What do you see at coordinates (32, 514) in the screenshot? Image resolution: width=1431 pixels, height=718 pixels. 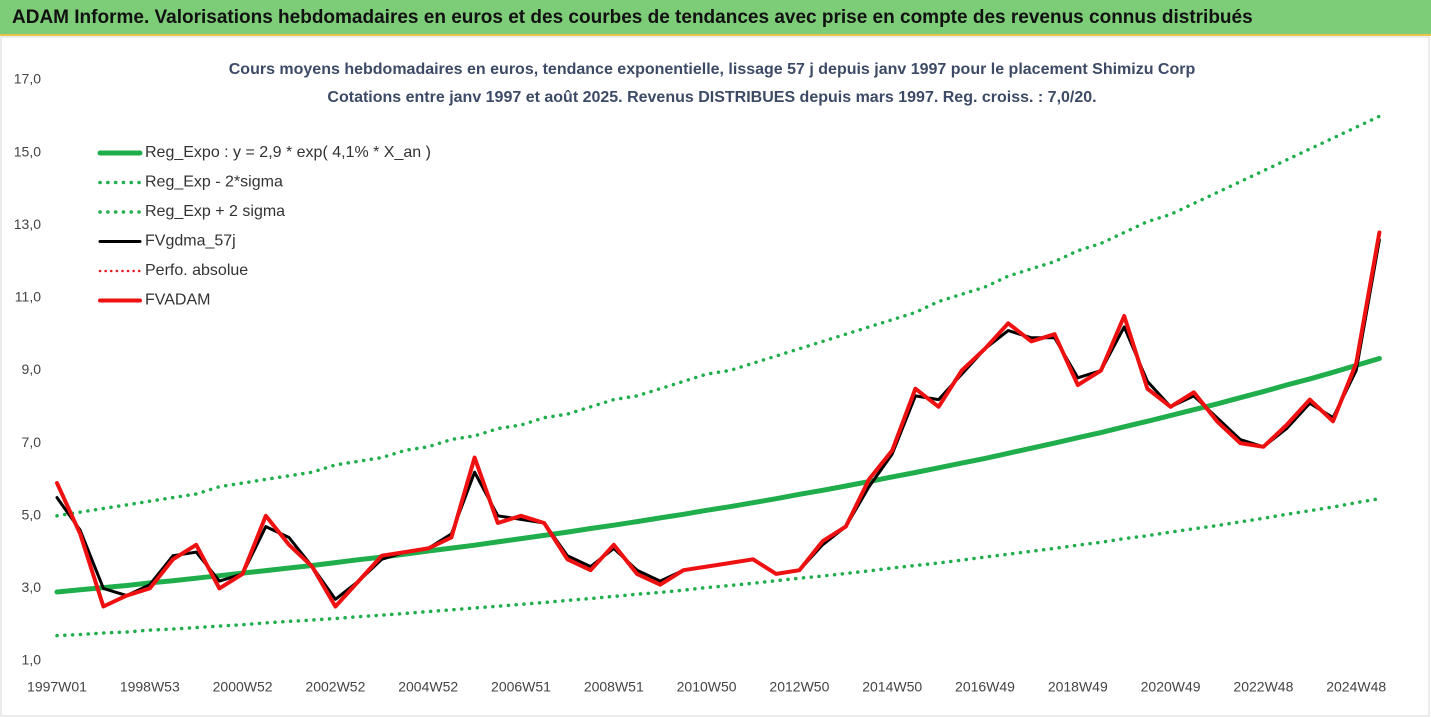 I see `y-tick-label: 5,0` at bounding box center [32, 514].